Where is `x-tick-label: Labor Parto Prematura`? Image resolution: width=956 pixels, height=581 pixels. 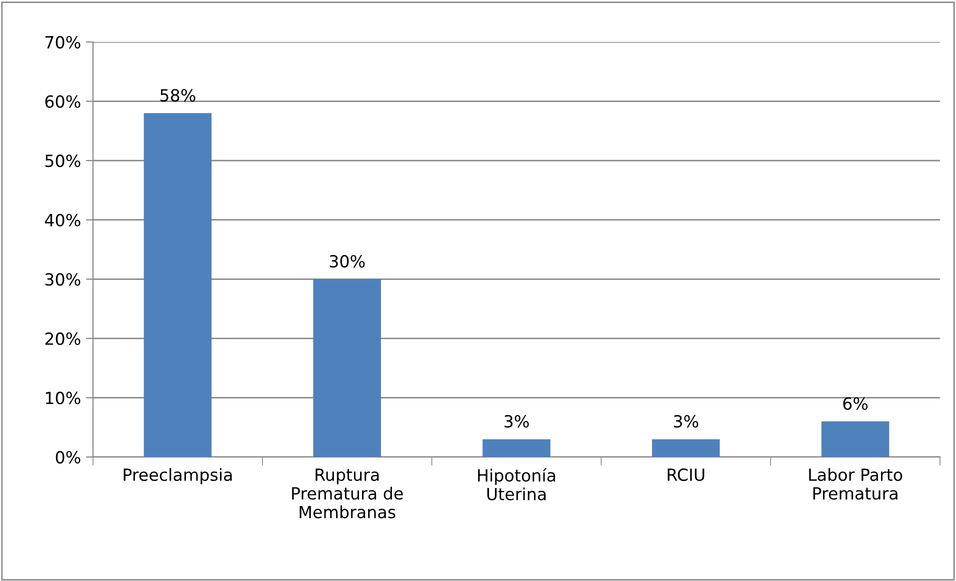
x-tick-label: Labor Parto Prematura is located at coordinates (855, 484).